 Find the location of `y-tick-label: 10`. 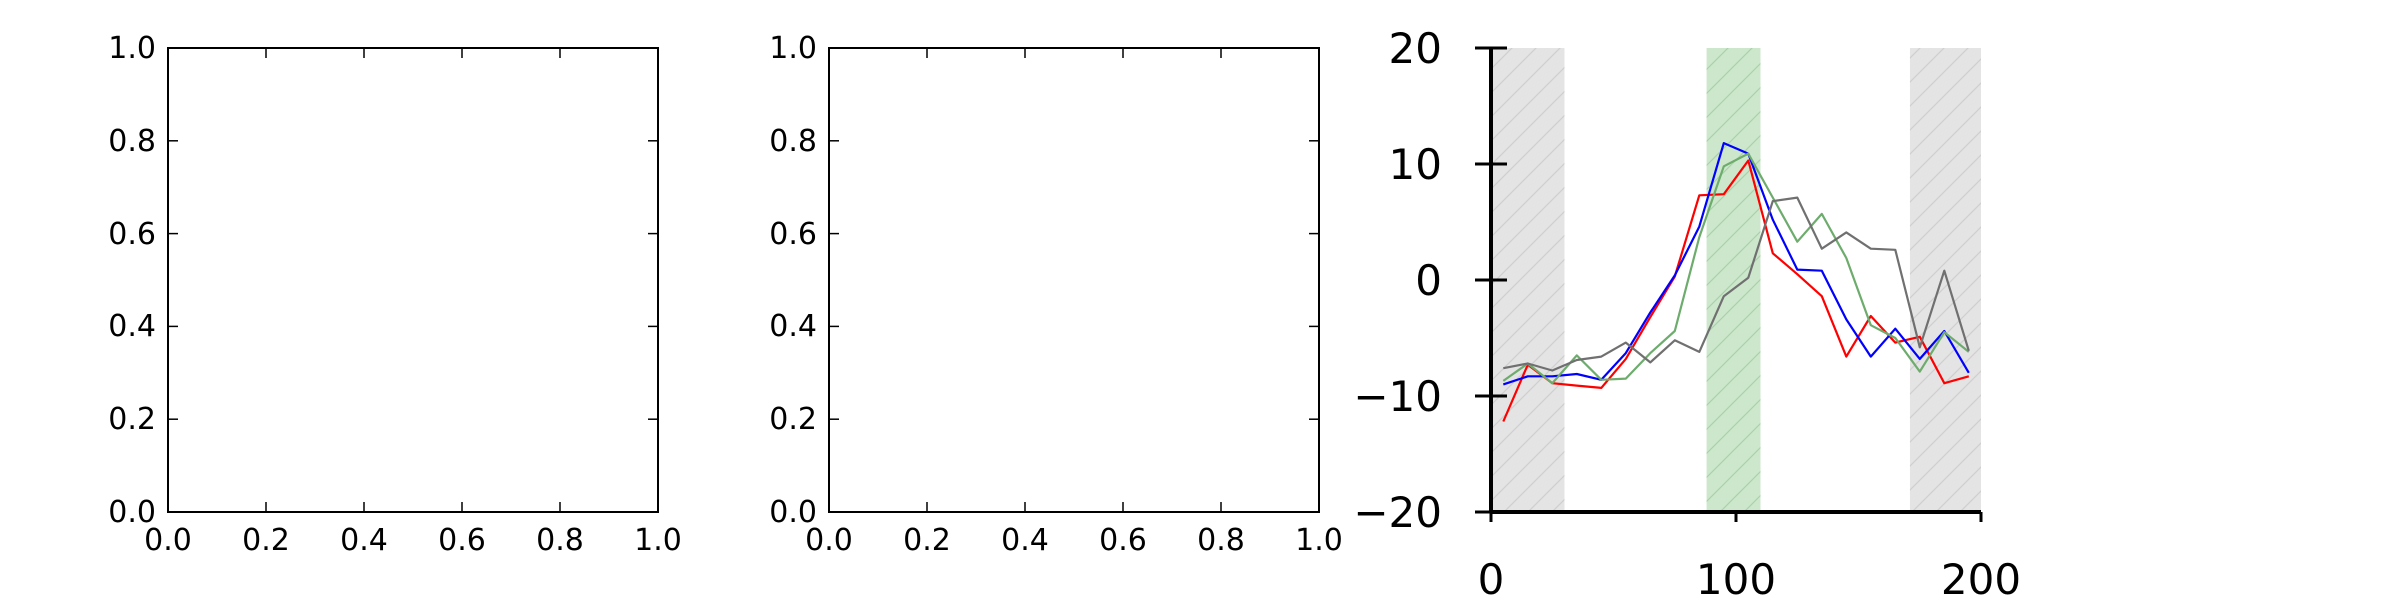

y-tick-label: 10 is located at coordinates (1415, 164).